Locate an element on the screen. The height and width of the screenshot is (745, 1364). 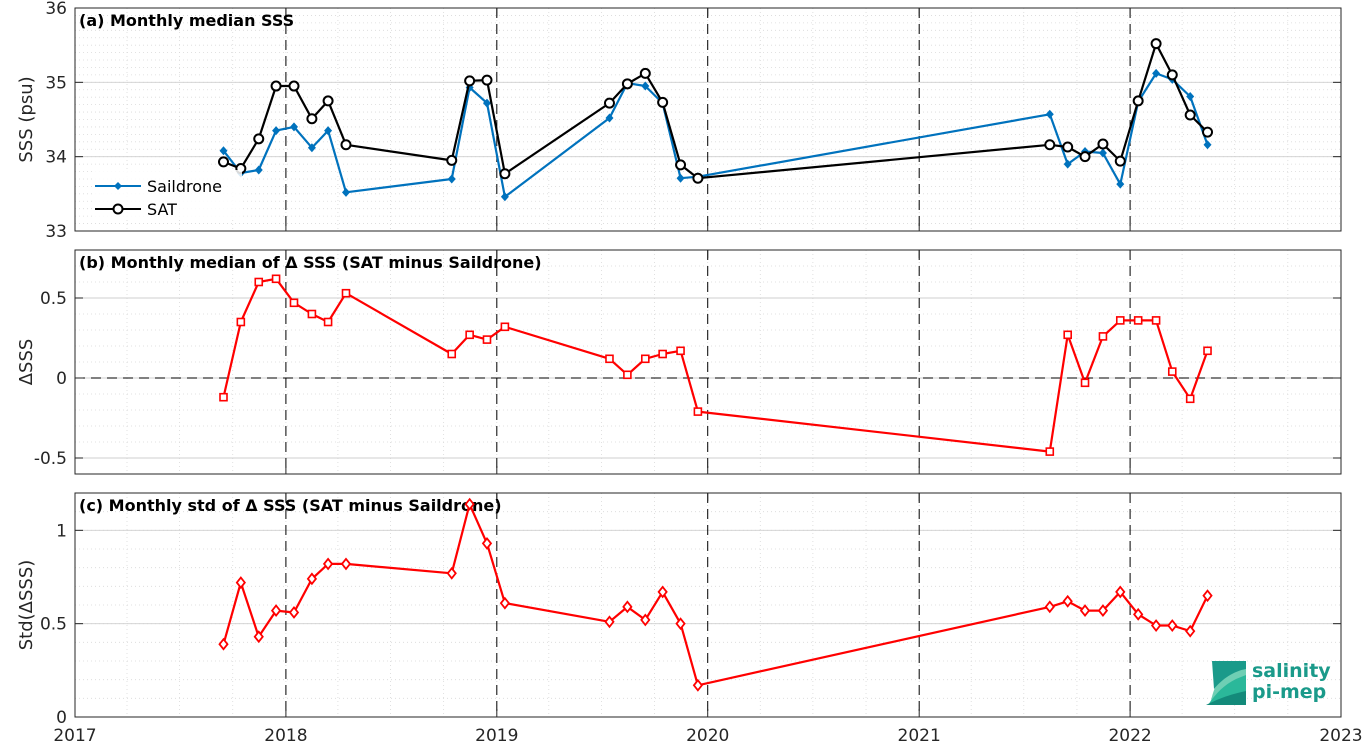
legend: Saildrone SAT is located at coordinates (167, 194).